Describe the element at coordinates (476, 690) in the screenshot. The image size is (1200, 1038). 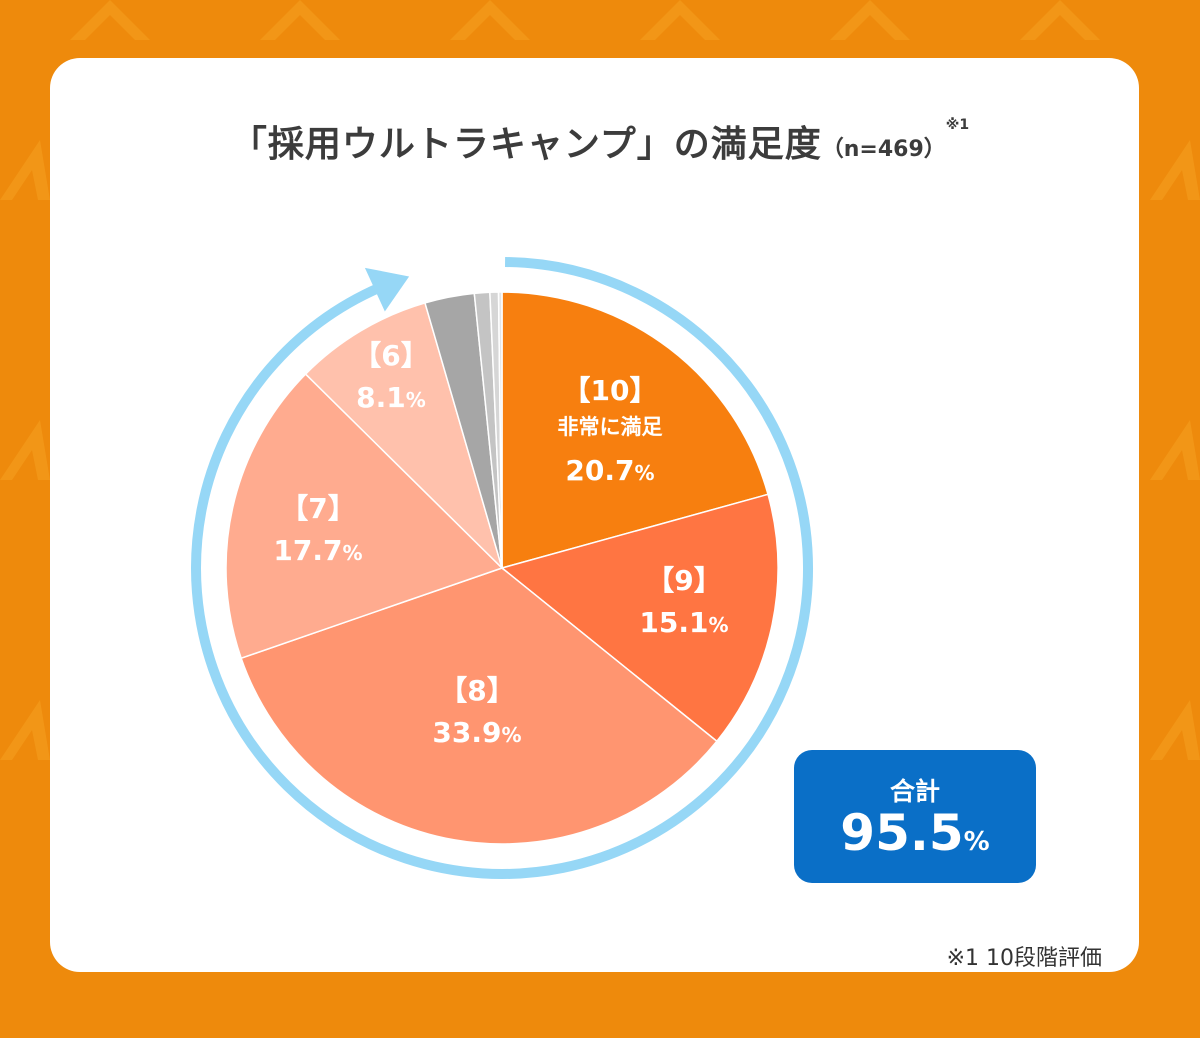
I see `slice-rating: 【8】` at that location.